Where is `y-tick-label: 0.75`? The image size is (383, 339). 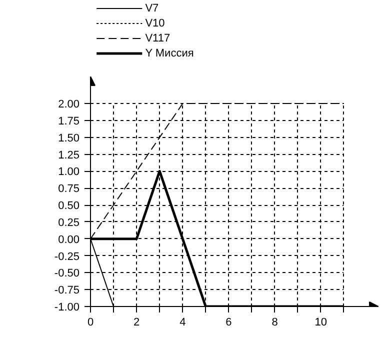
y-tick-label: 0.75 is located at coordinates (69, 189).